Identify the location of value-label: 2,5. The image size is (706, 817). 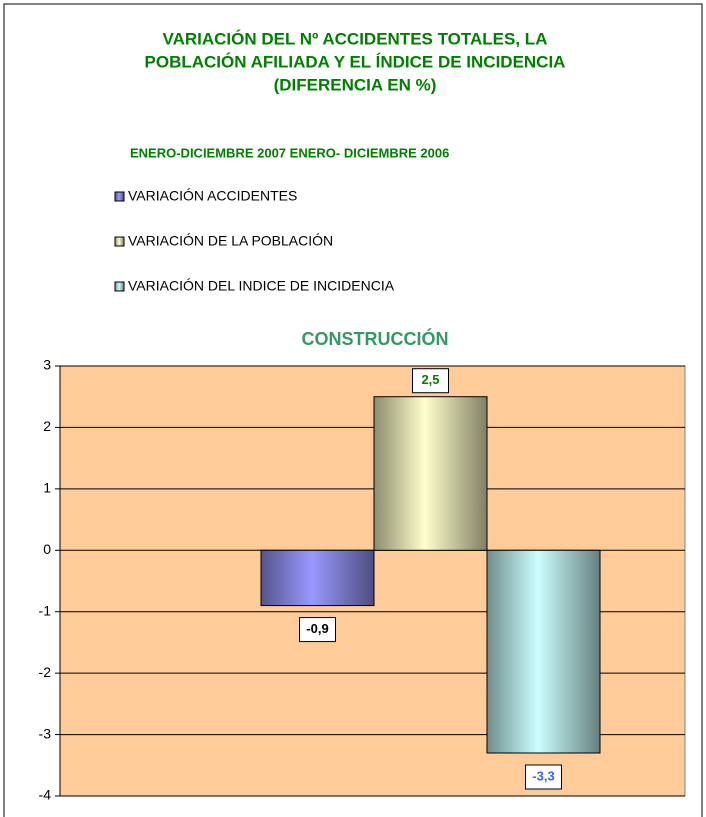
(430, 379).